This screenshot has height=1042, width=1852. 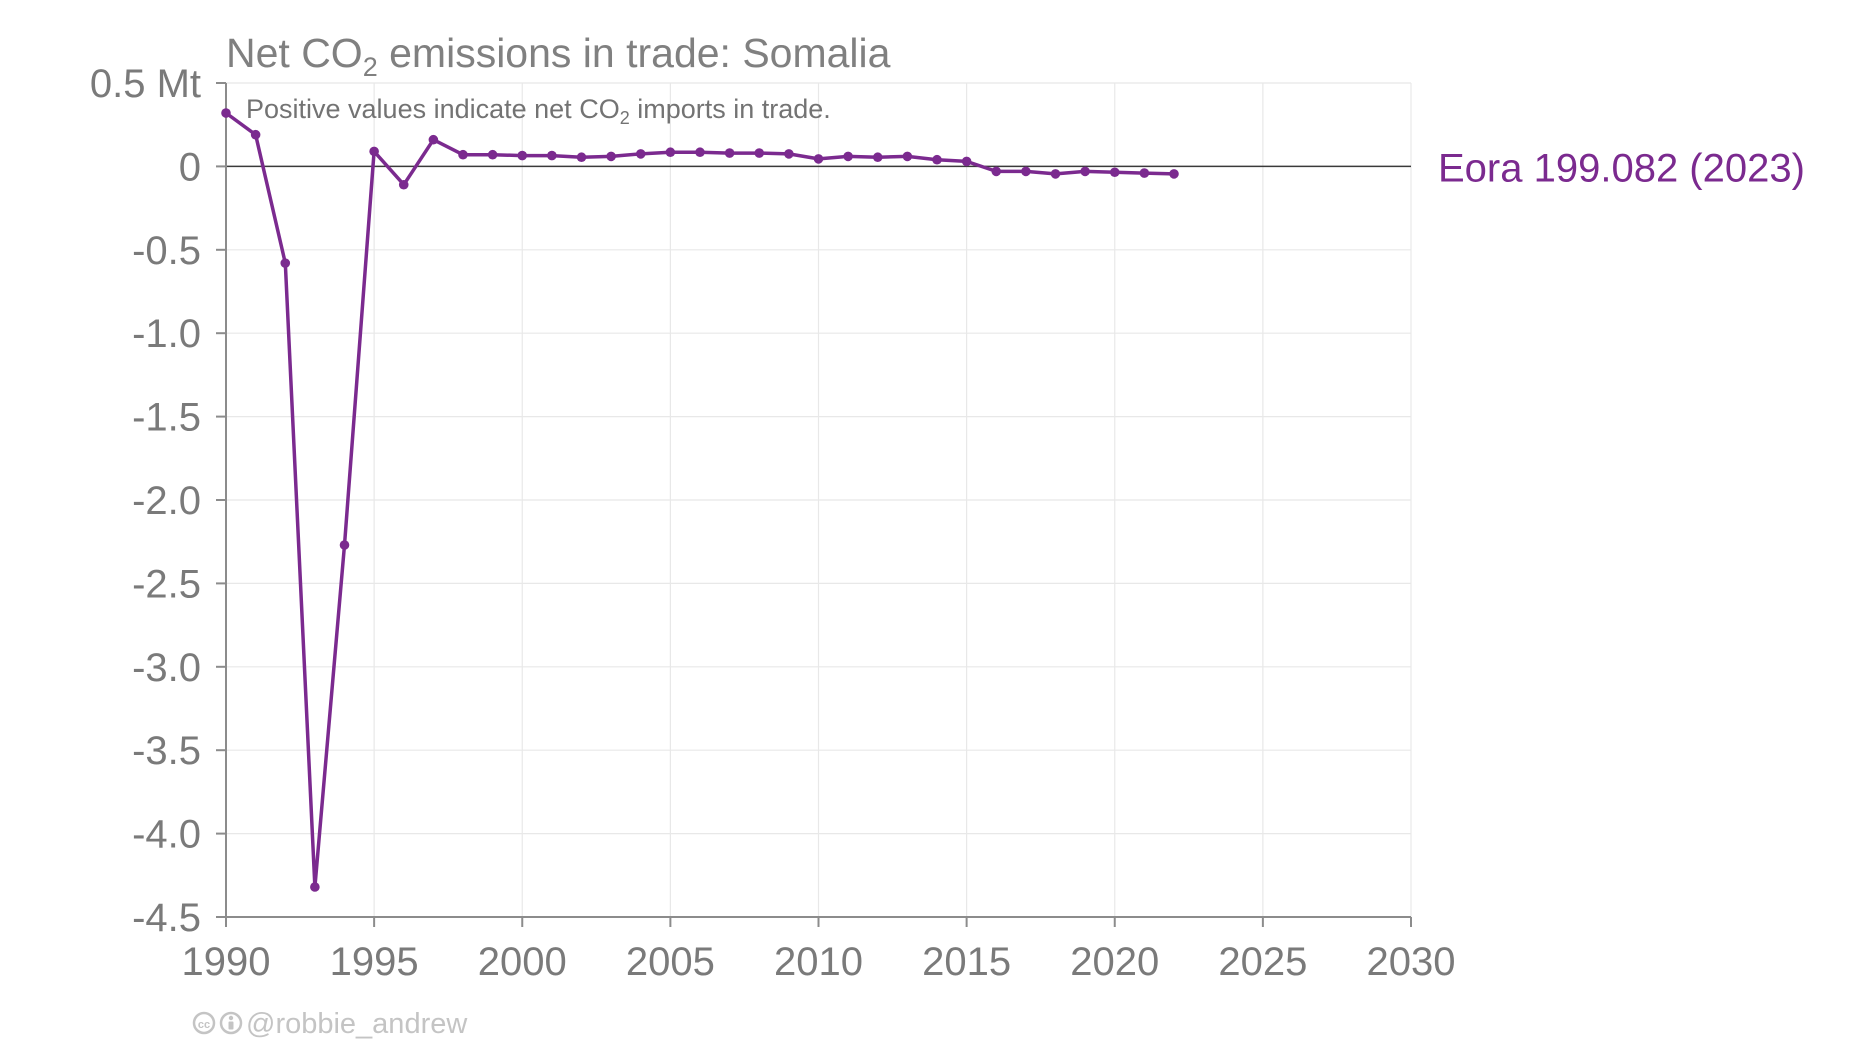 I want to click on x-axis-ticks: 1990 1995 2000 2005 2010 2015 2020 2025 2030, so click(x=819, y=950).